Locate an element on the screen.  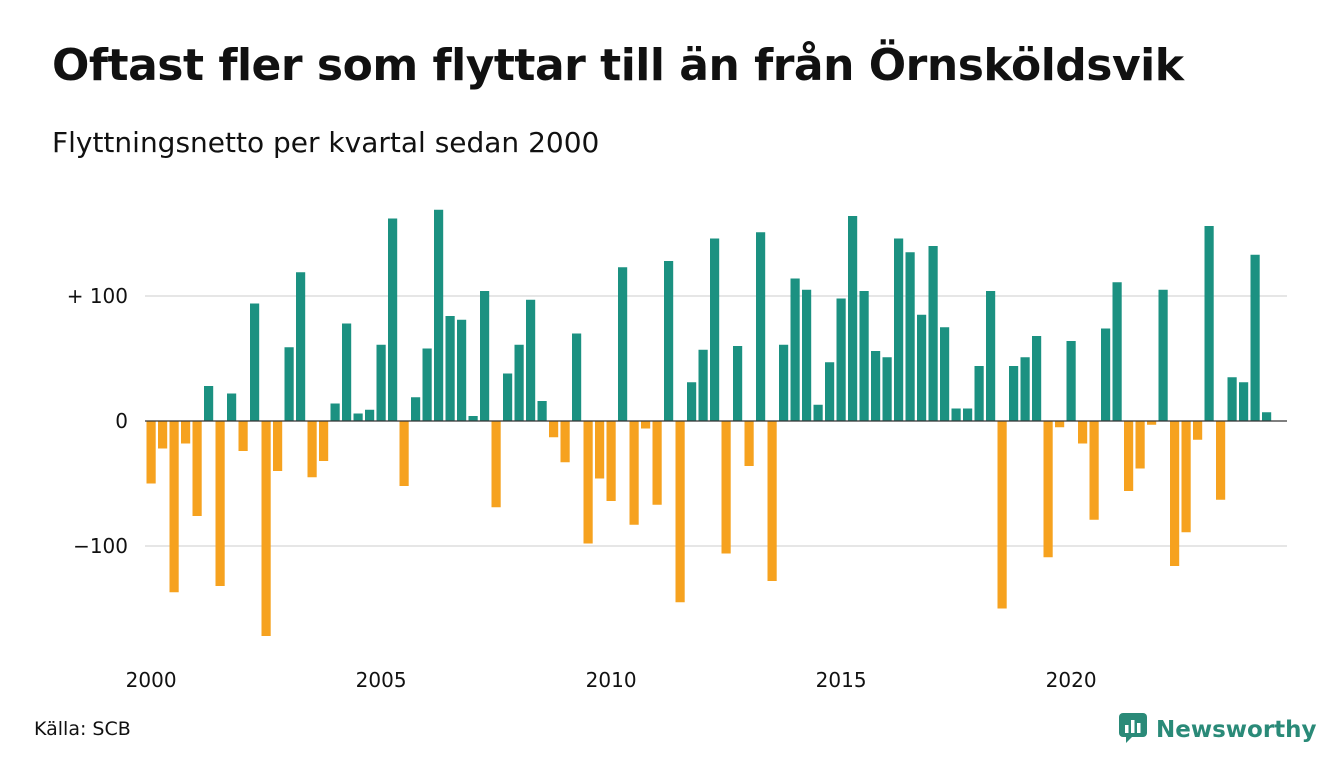
x-tick-label: 2010 is located at coordinates (611, 680).